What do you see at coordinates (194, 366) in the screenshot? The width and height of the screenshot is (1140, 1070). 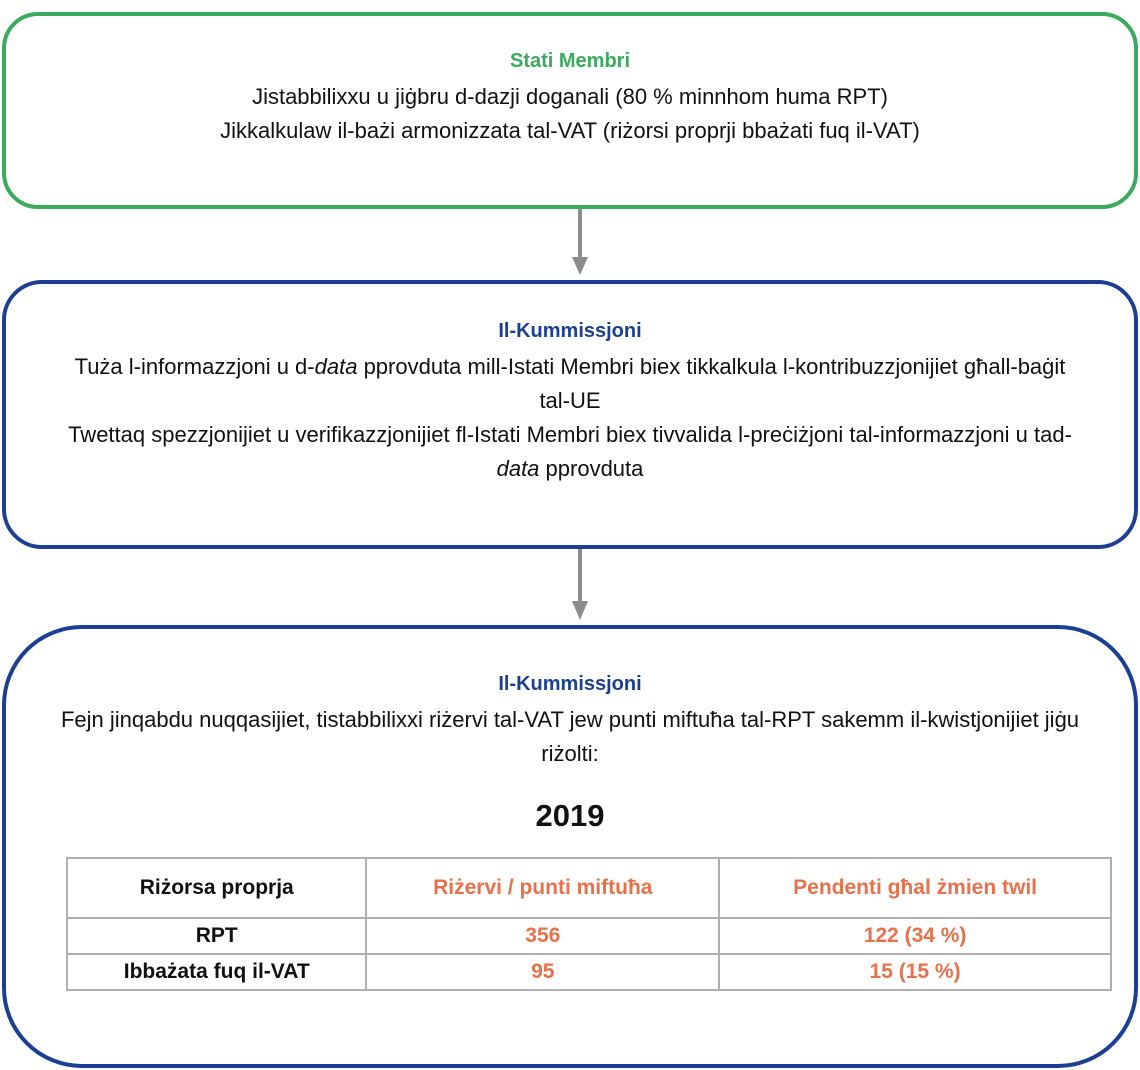 I see `text-run: Tuża l-informazzjoni u d-` at bounding box center [194, 366].